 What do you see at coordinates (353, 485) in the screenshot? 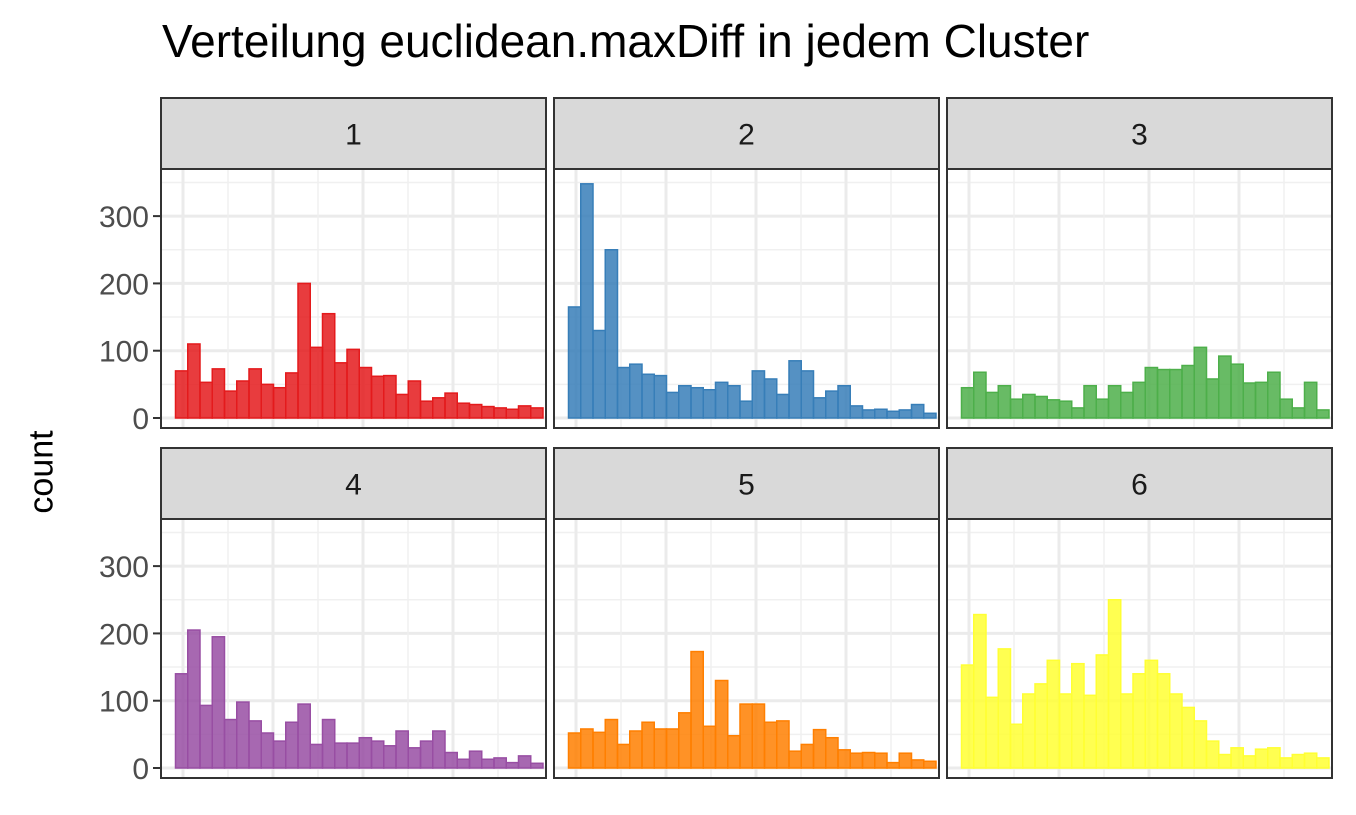
I see `facet-strip-label-4: 4` at bounding box center [353, 485].